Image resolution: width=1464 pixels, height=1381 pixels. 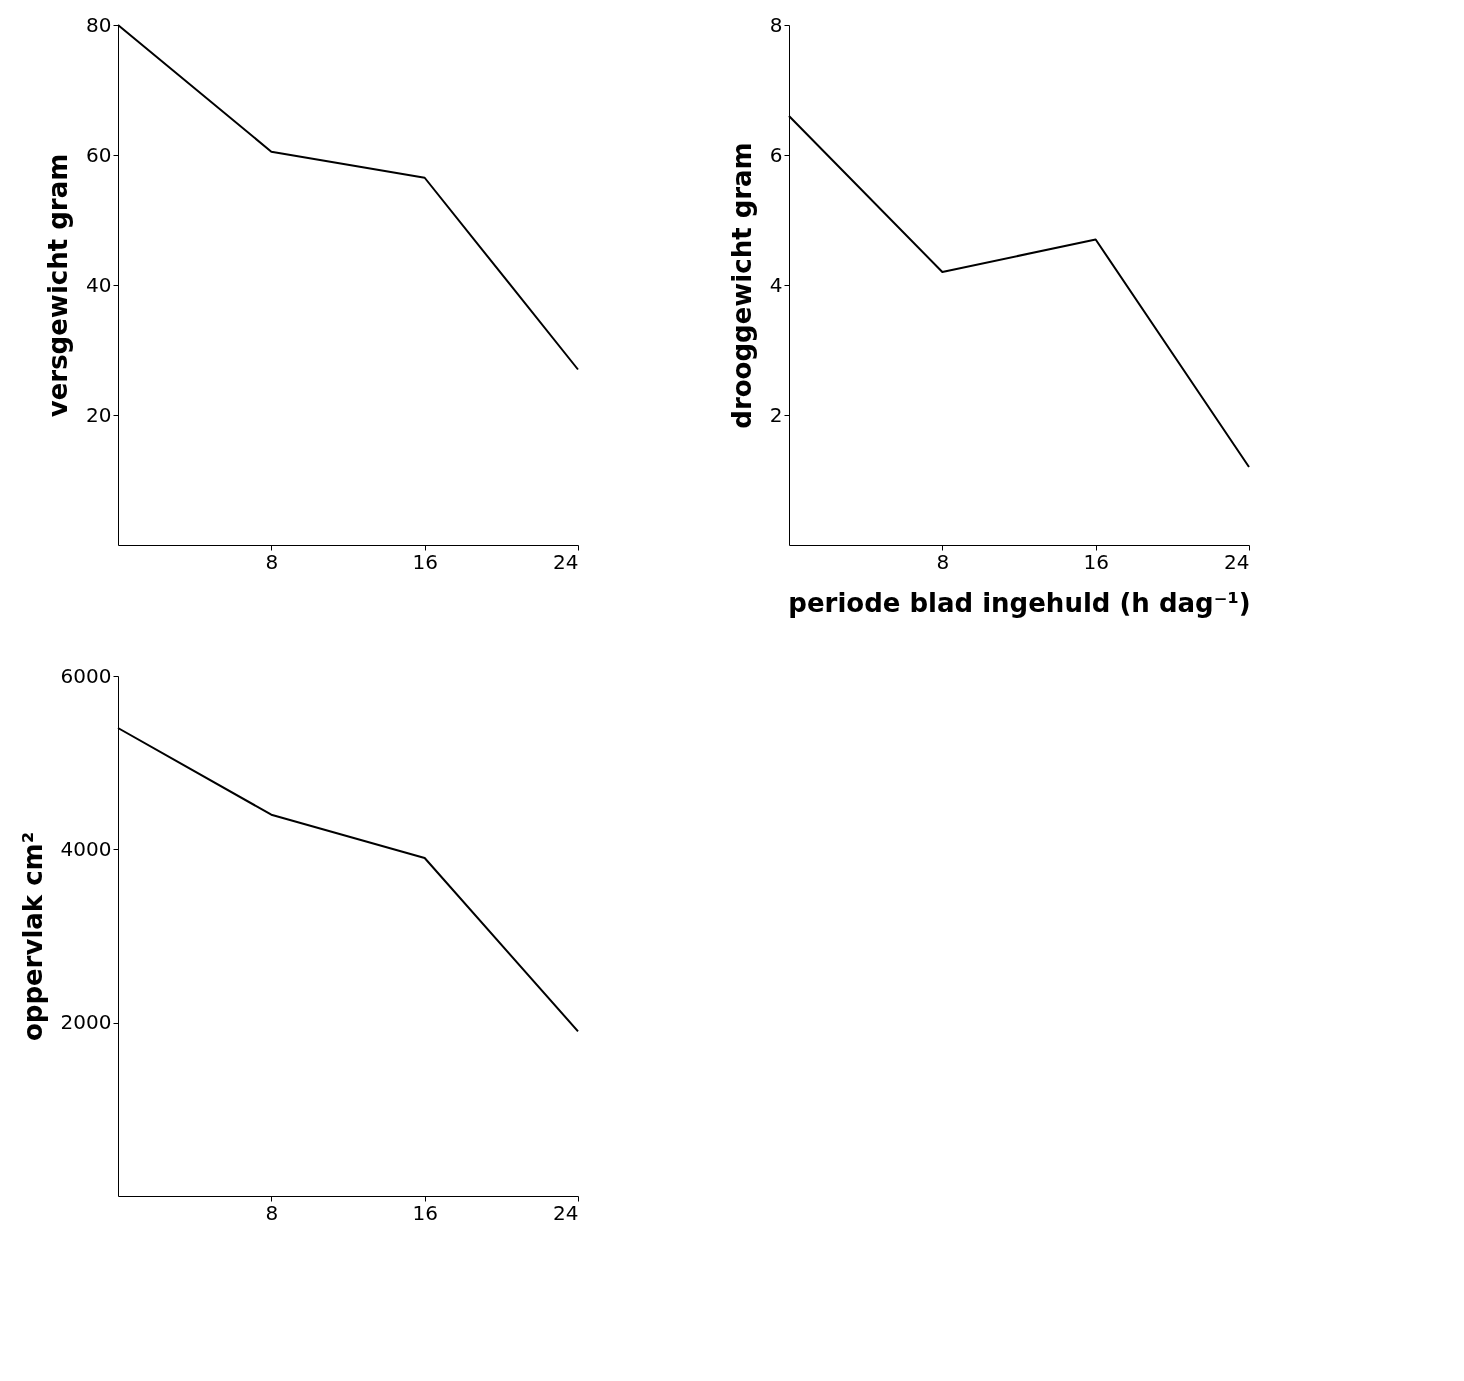 I want to click on y-tick-label: 2, so click(x=776, y=414).